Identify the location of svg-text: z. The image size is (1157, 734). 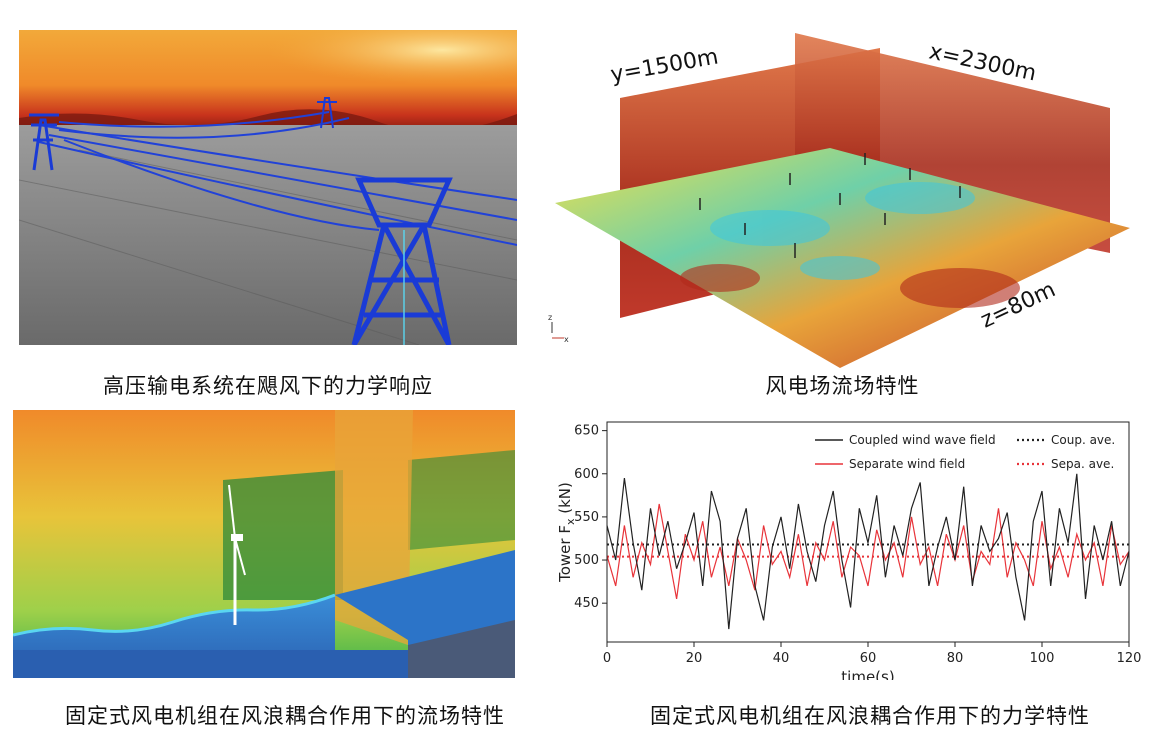
(550, 317).